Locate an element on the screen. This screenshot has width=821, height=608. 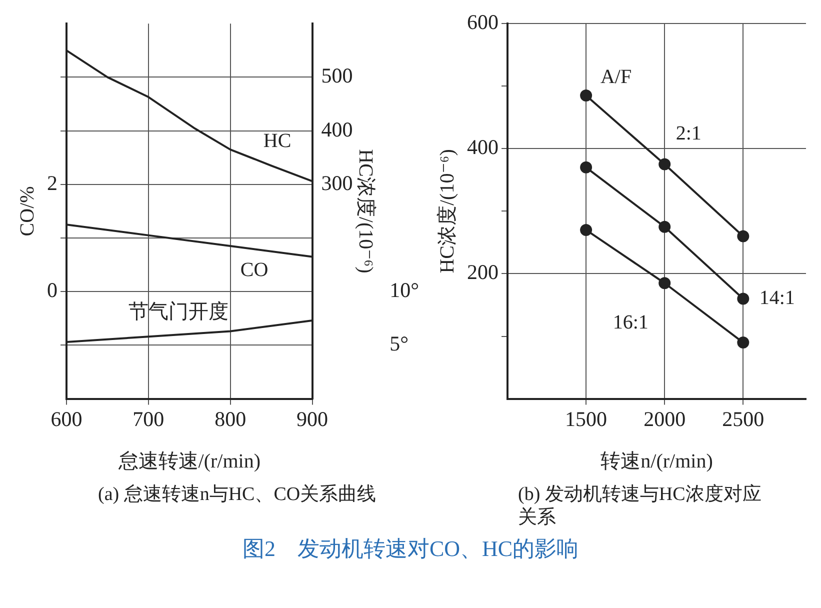
y3-tick-label: 5° is located at coordinates (399, 344).